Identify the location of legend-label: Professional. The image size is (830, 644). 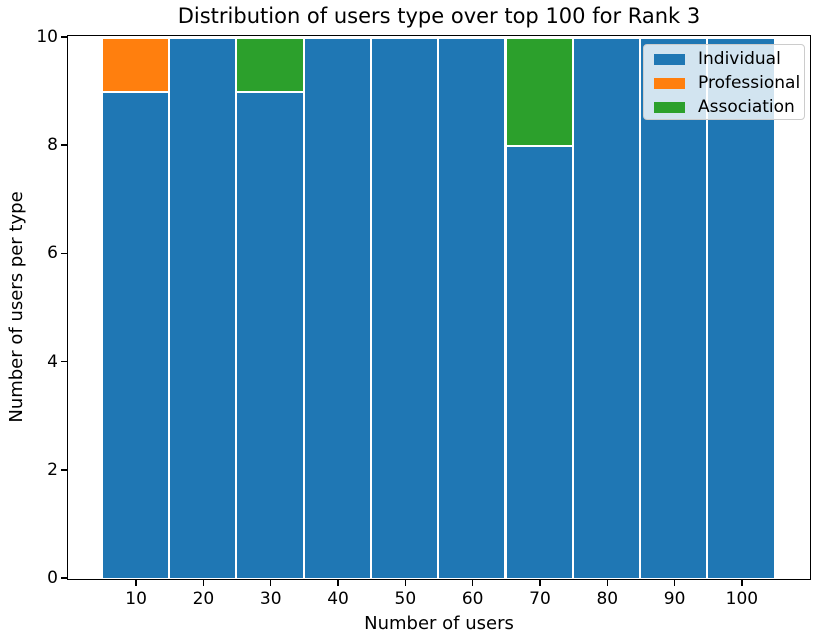
(749, 83).